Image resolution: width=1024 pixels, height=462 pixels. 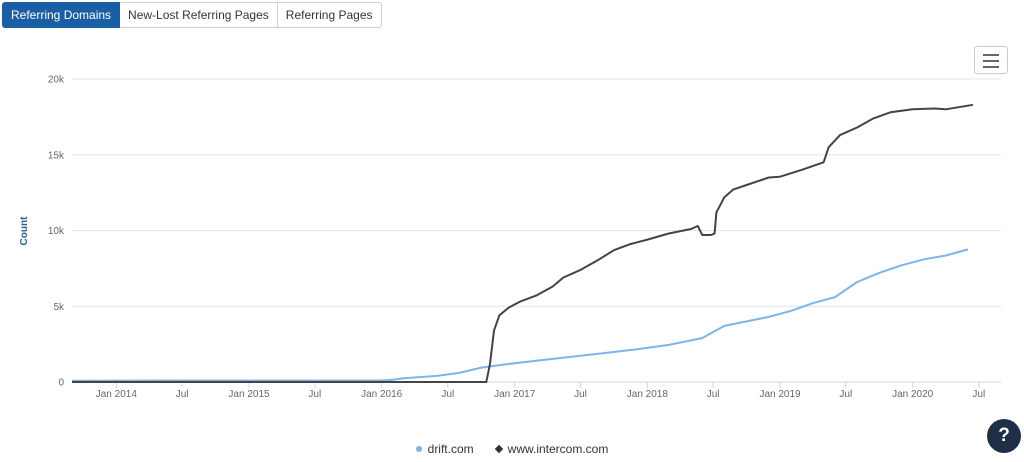 What do you see at coordinates (991, 60) in the screenshot?
I see `hamburger-menu-icon` at bounding box center [991, 60].